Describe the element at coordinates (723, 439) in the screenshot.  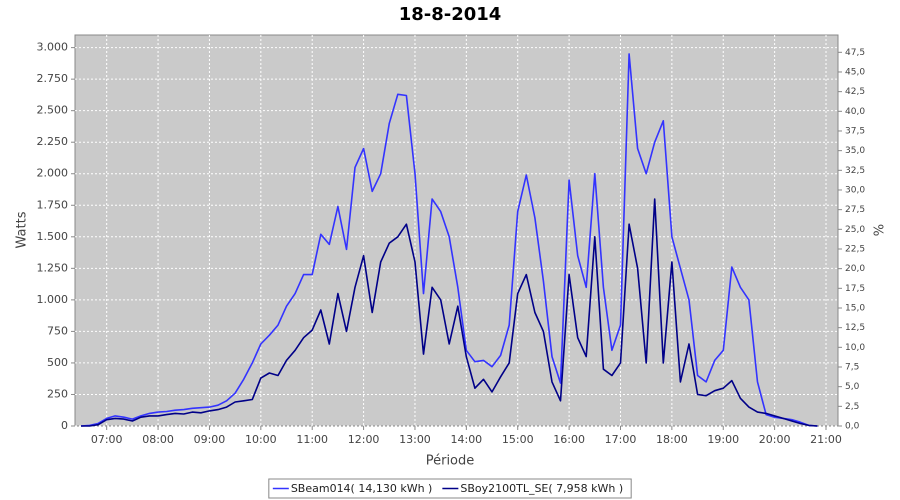
I see `x-tick-label: 19:00` at that location.